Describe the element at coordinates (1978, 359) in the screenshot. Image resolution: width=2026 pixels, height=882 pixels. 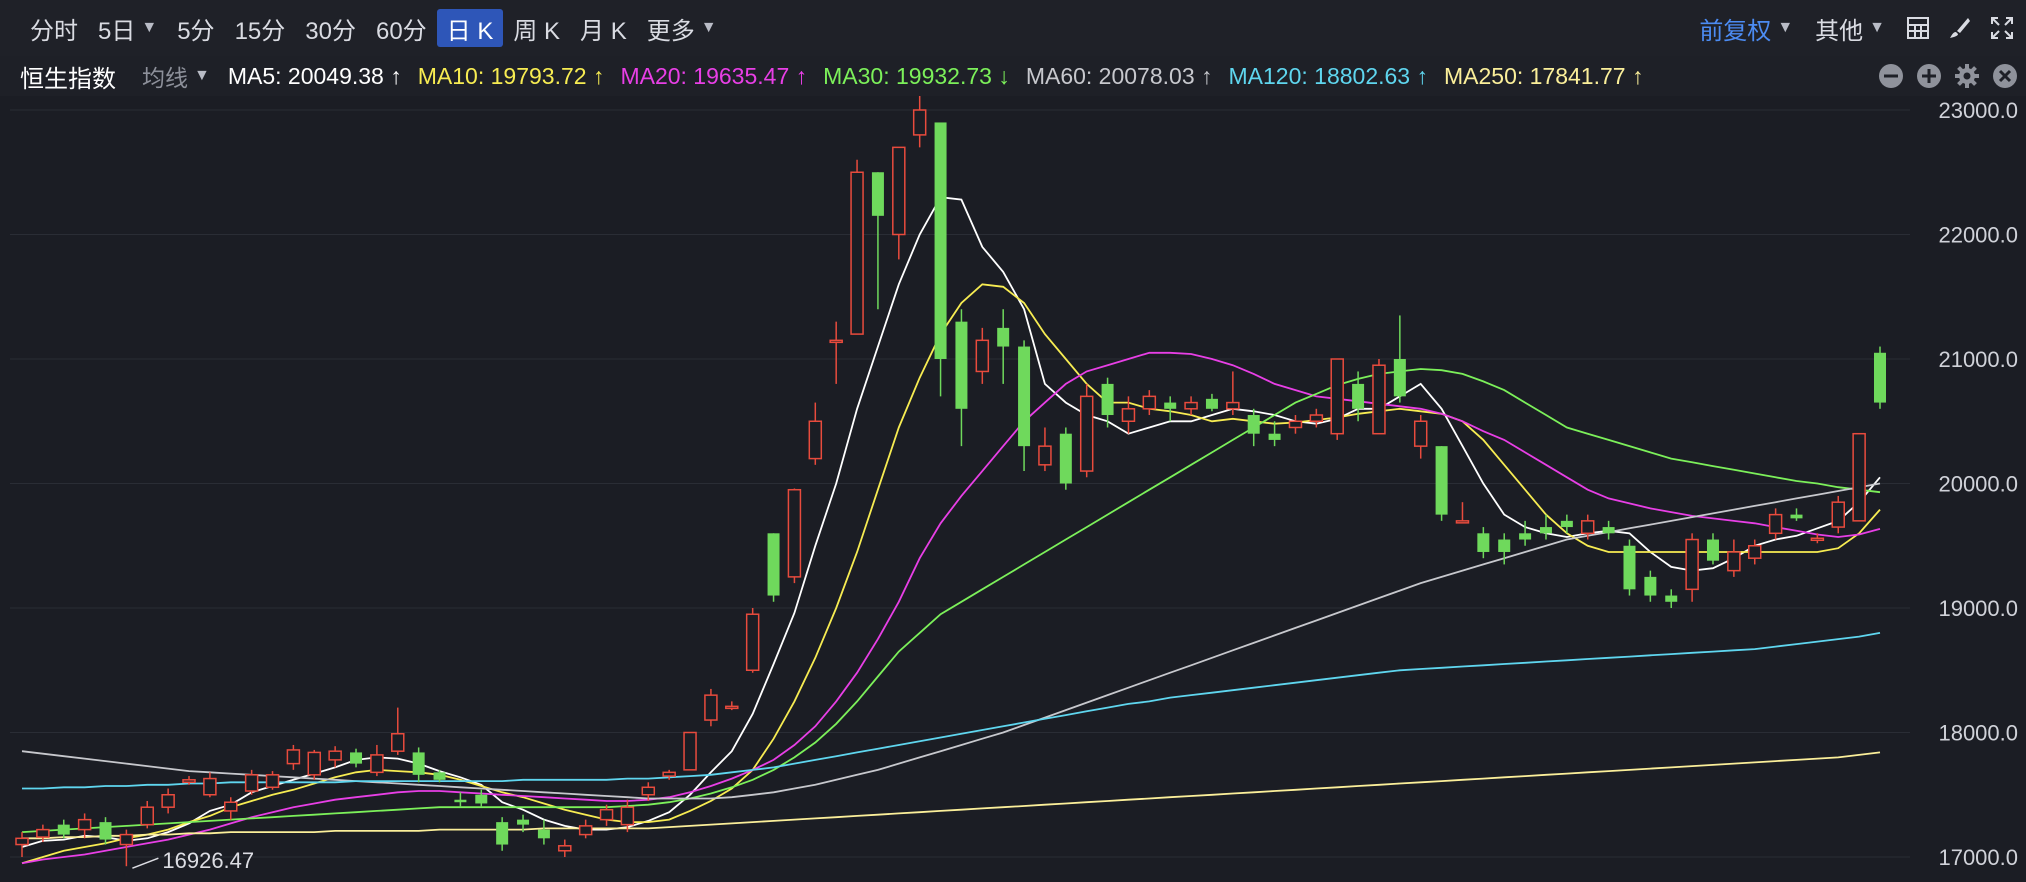
I see `y-tick-label: 21000.0` at that location.